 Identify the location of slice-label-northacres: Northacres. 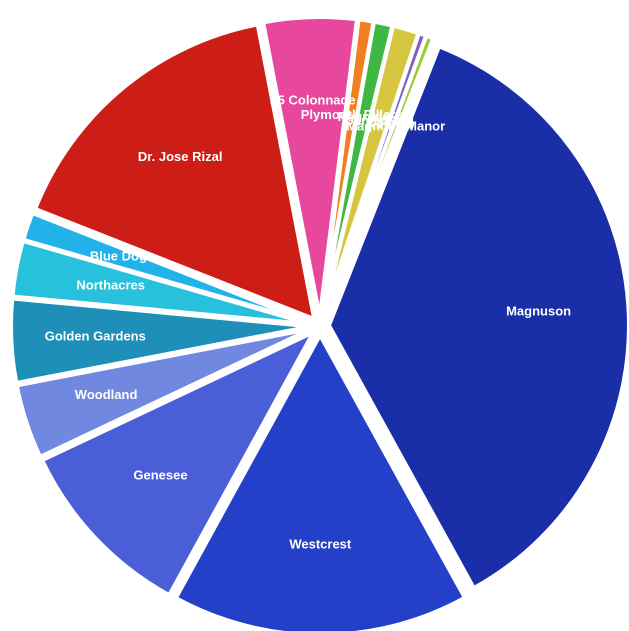
(110, 285).